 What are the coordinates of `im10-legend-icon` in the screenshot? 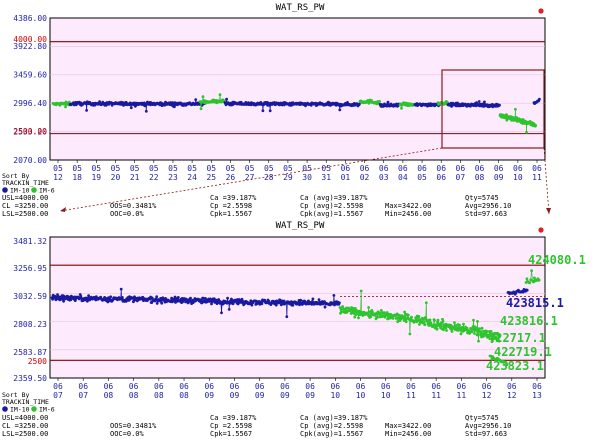 It's located at (5, 190).